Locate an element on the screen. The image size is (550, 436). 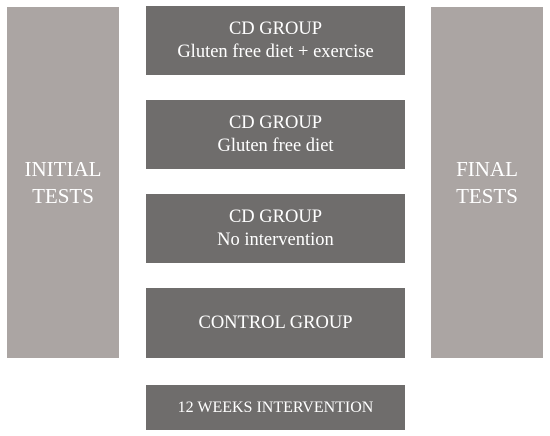
group-box-control: CONTROL GROUP is located at coordinates (275, 323).